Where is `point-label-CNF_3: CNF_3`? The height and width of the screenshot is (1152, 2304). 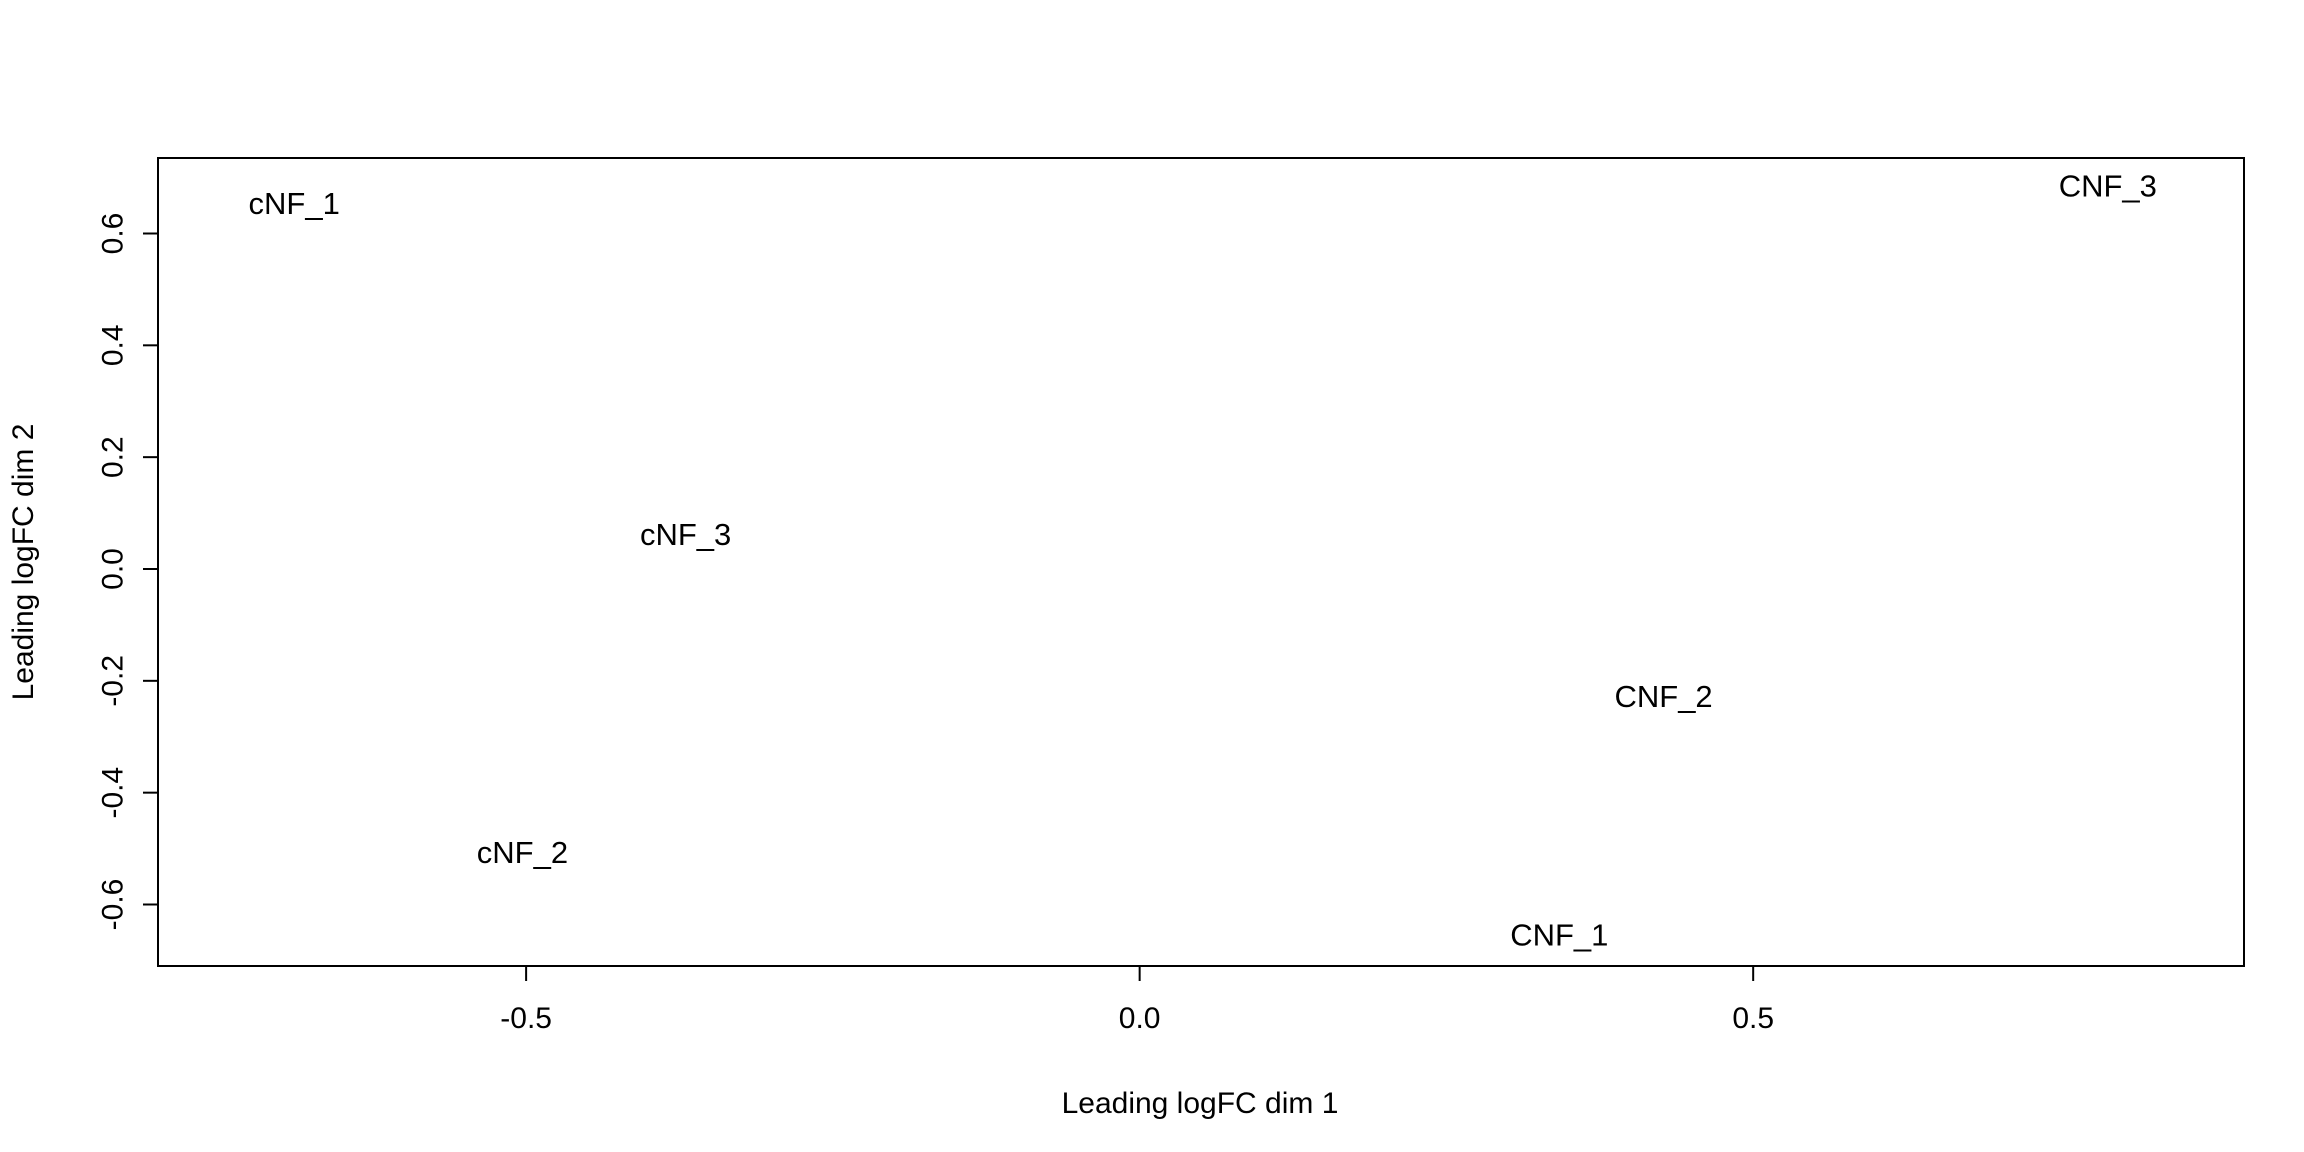 point-label-CNF_3: CNF_3 is located at coordinates (2108, 185).